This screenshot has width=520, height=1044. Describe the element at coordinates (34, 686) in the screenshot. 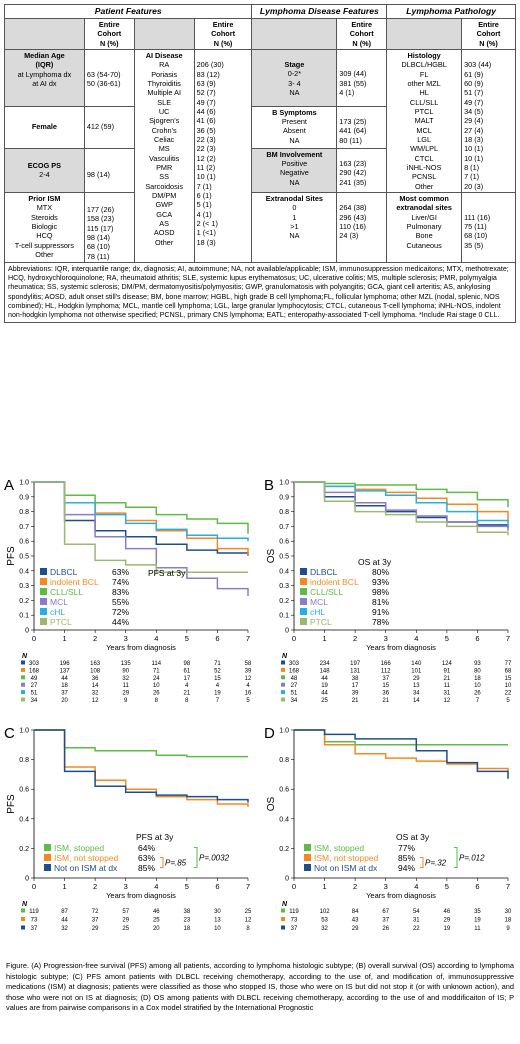

I see `risk-count: 27` at that location.